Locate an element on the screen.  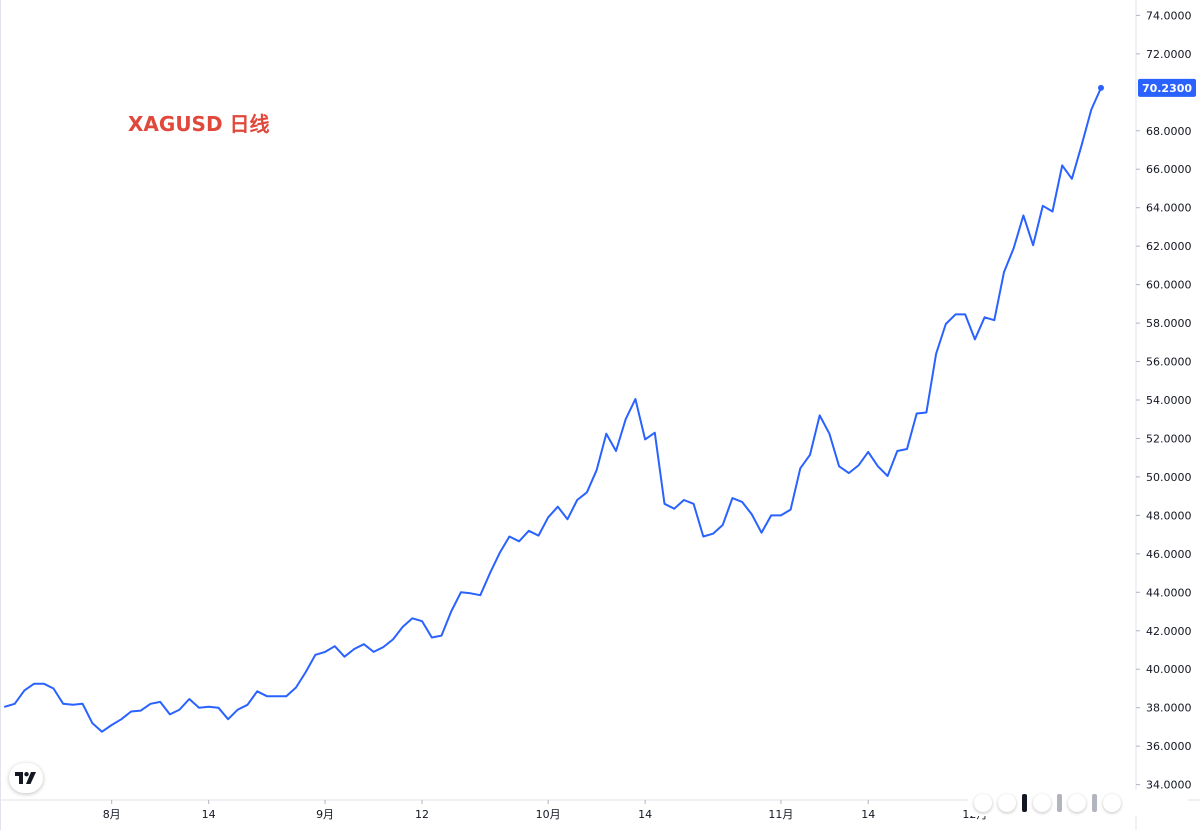
scroll-left-button is located at coordinates (983, 803).